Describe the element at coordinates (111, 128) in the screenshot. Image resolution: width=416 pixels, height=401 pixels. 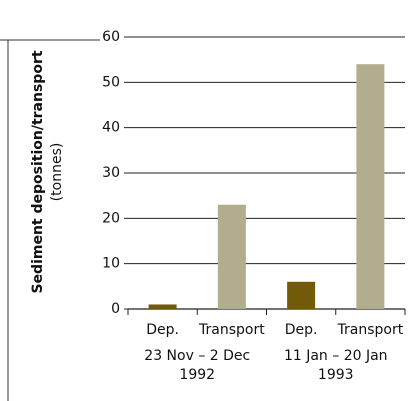
I see `y-tick-label: 40` at that location.